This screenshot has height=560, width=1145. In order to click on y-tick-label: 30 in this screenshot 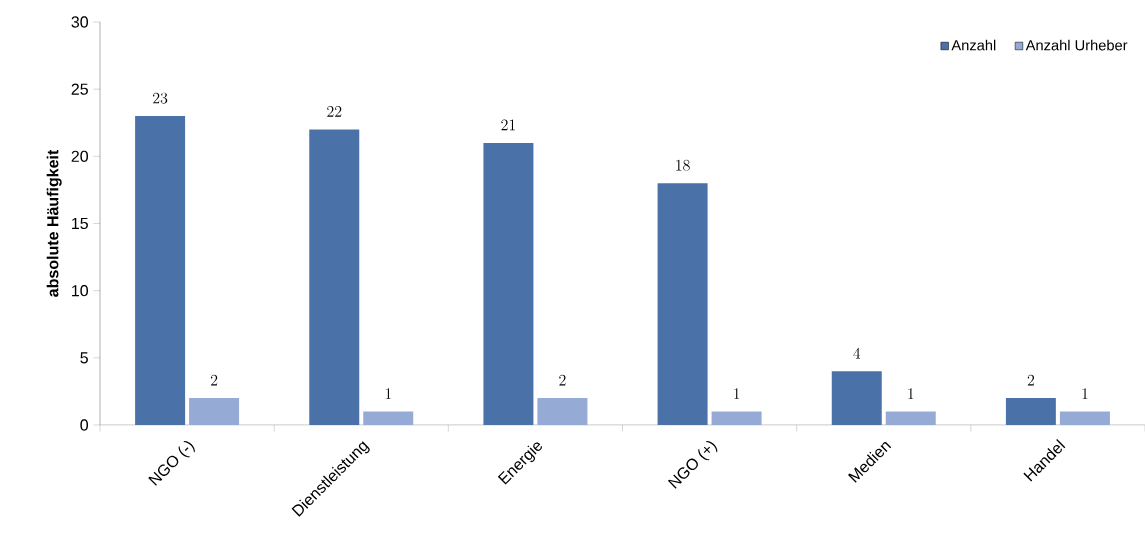, I will do `click(80, 22)`.